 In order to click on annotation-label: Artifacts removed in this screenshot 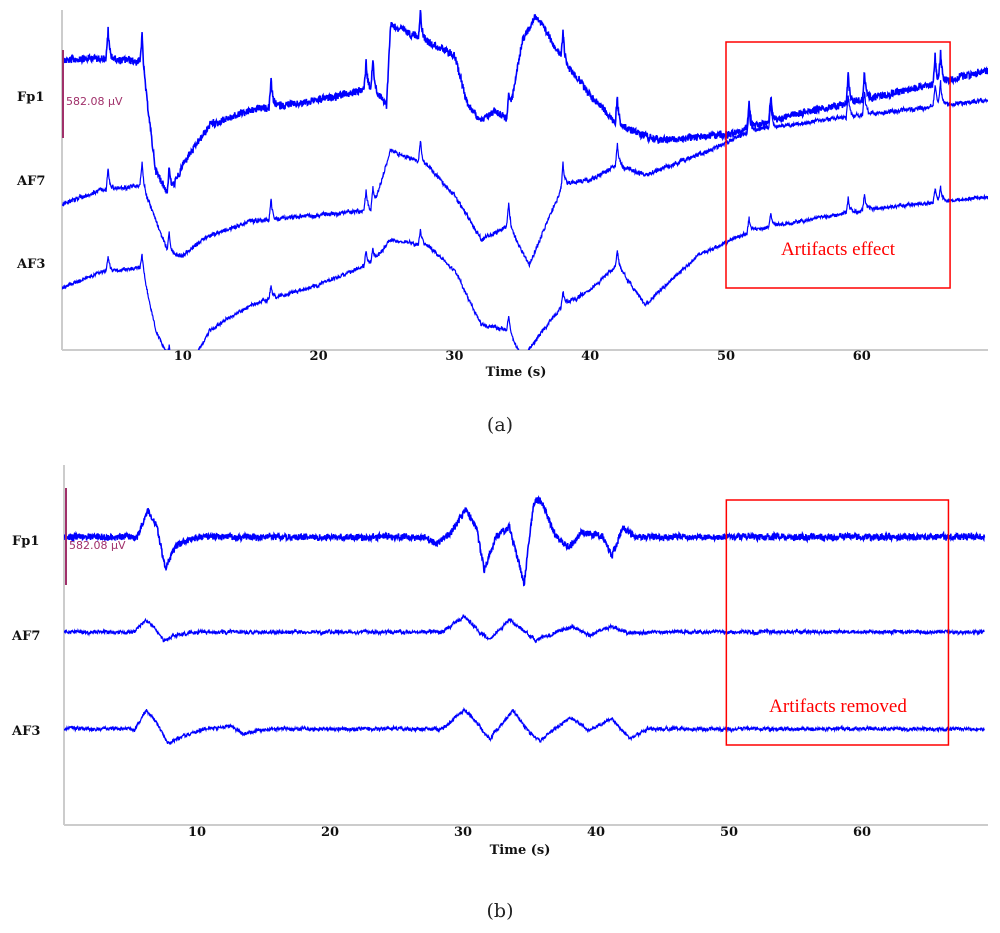, I will do `click(838, 706)`.